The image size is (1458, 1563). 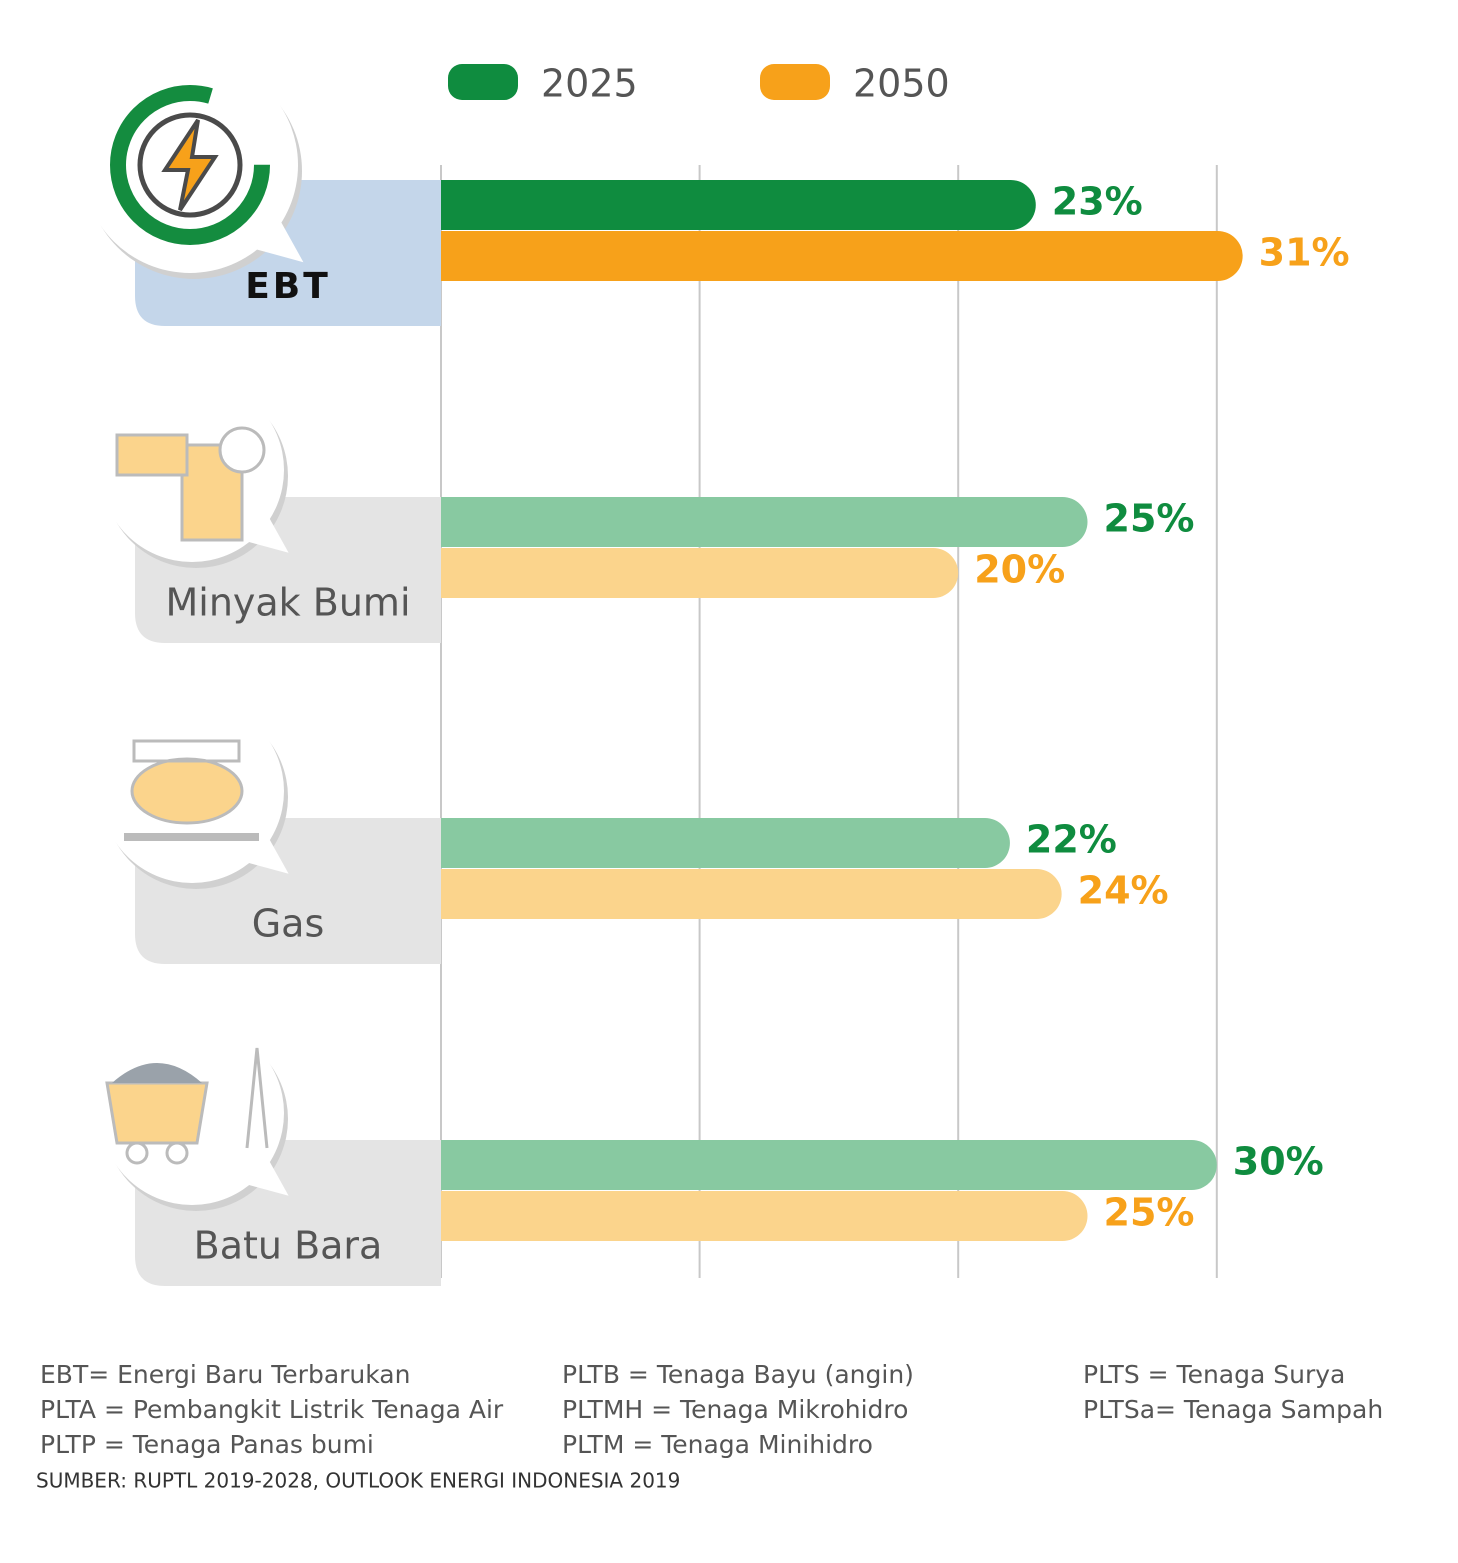 What do you see at coordinates (1071, 840) in the screenshot?
I see `value-label: 22%` at bounding box center [1071, 840].